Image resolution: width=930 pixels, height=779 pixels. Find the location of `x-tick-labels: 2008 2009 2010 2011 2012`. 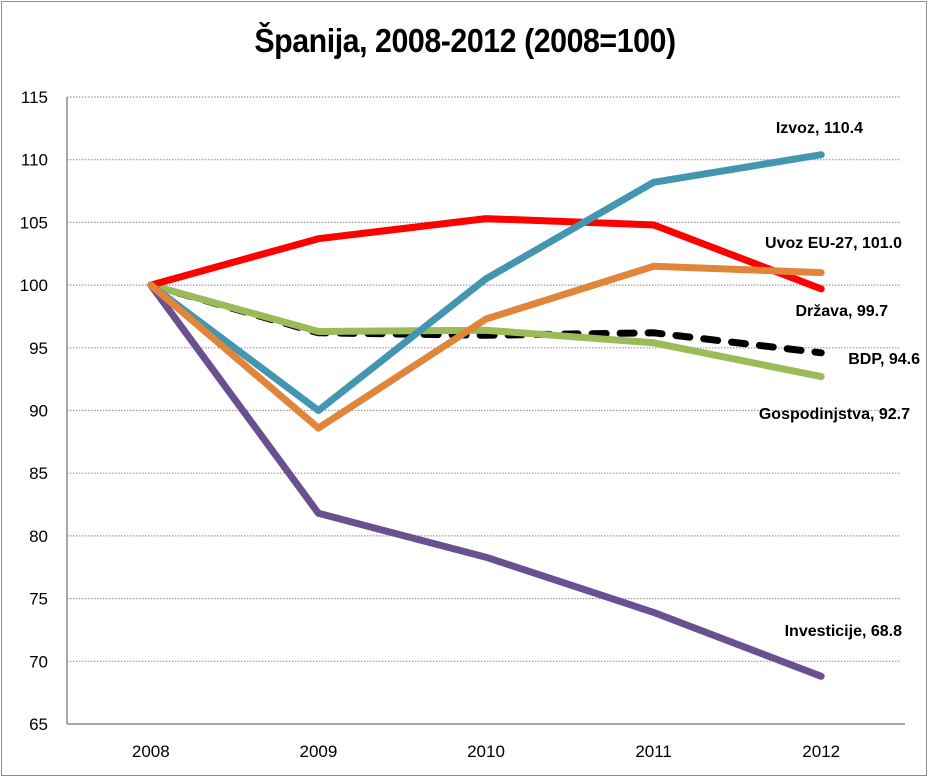

x-tick-labels: 2008 2009 2010 2011 2012 is located at coordinates (486, 751).